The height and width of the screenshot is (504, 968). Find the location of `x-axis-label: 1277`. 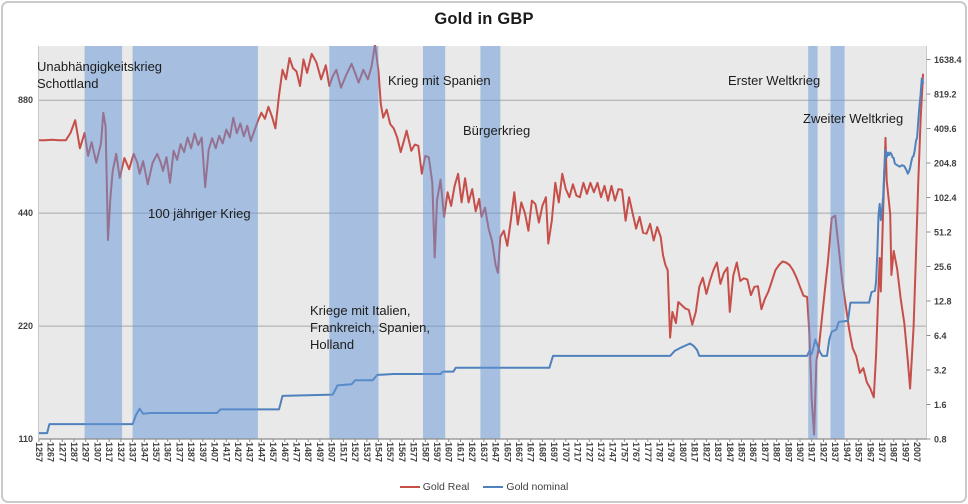

x-axis-label: 1277 is located at coordinates (62, 452).